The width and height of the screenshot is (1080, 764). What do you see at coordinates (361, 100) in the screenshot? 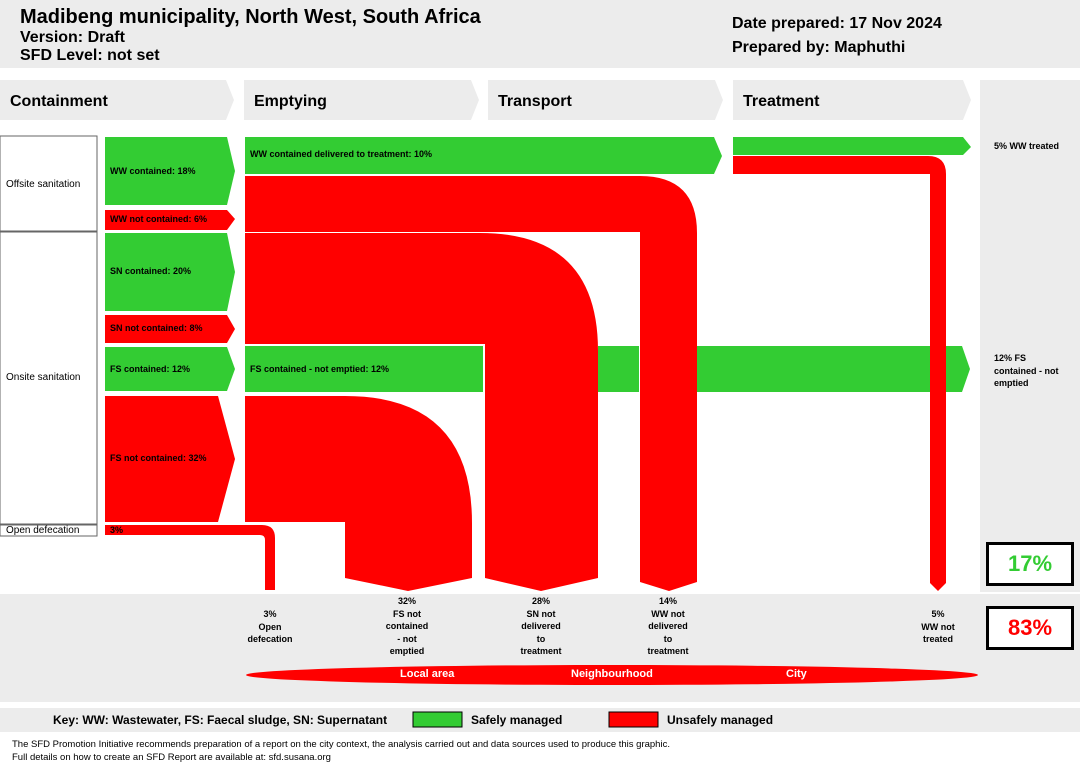
I see `stage-emptying-arrow` at bounding box center [361, 100].